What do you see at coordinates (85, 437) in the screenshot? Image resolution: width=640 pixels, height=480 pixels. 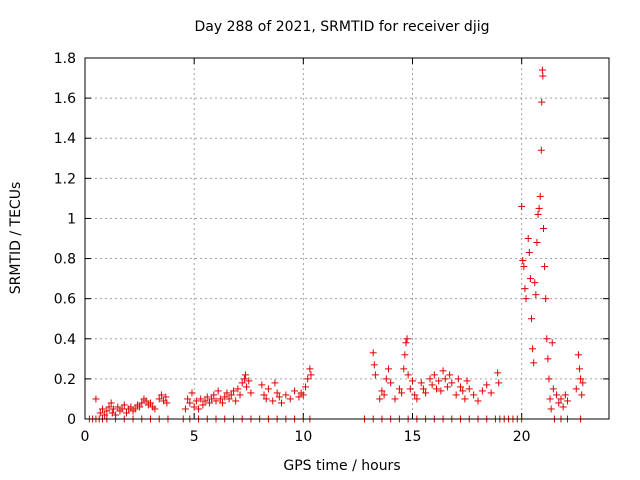 I see `x-tick-label: 0` at bounding box center [85, 437].